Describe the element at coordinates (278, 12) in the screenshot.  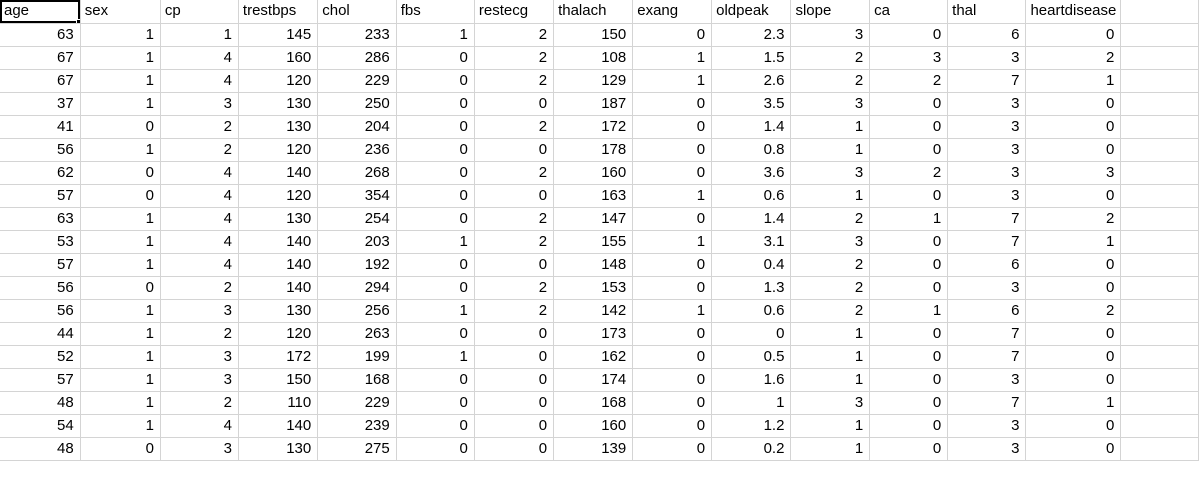
I see `header-cell-trestbps: trestbps` at that location.